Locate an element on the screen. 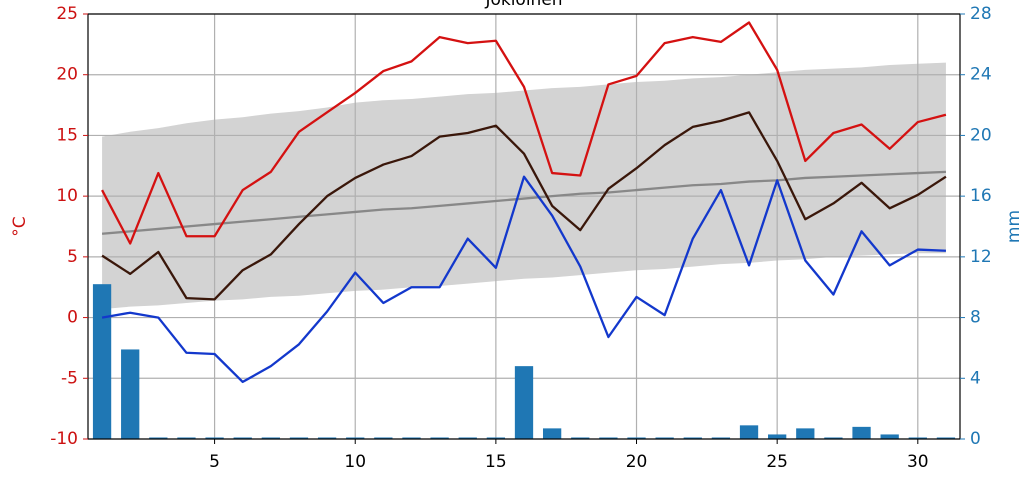 The width and height of the screenshot is (1034, 483). x-tick-label: 20 is located at coordinates (637, 462).